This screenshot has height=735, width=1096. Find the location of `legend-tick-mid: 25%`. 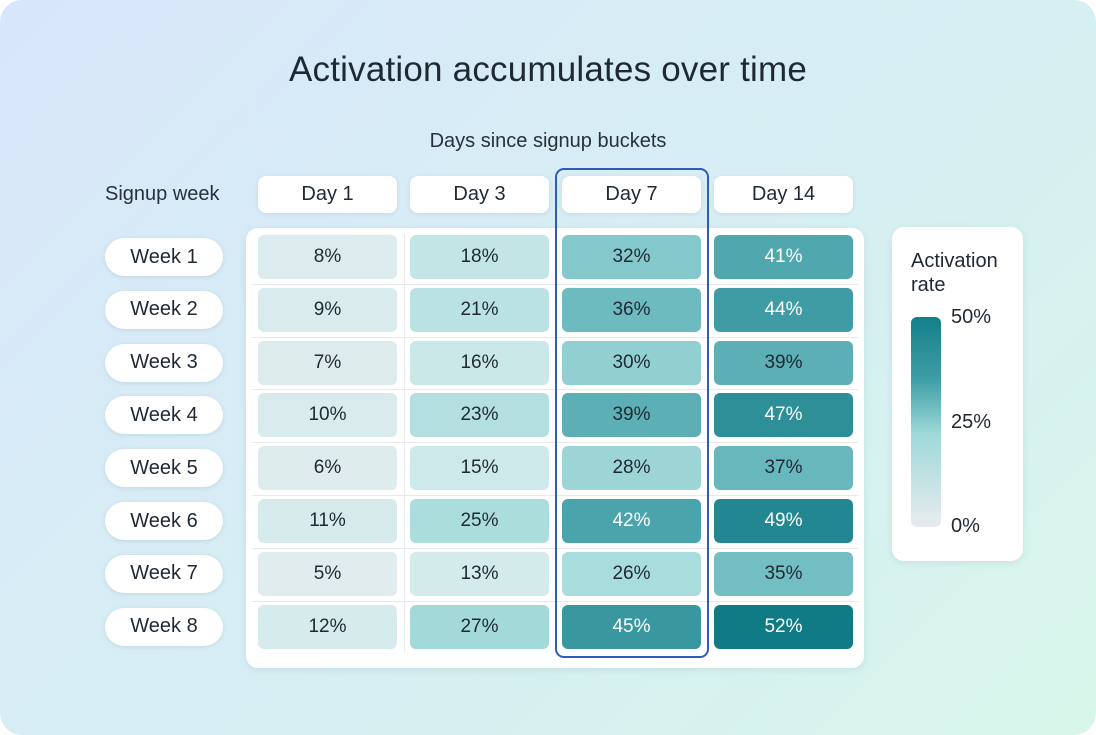

legend-tick-mid: 25% is located at coordinates (971, 422).